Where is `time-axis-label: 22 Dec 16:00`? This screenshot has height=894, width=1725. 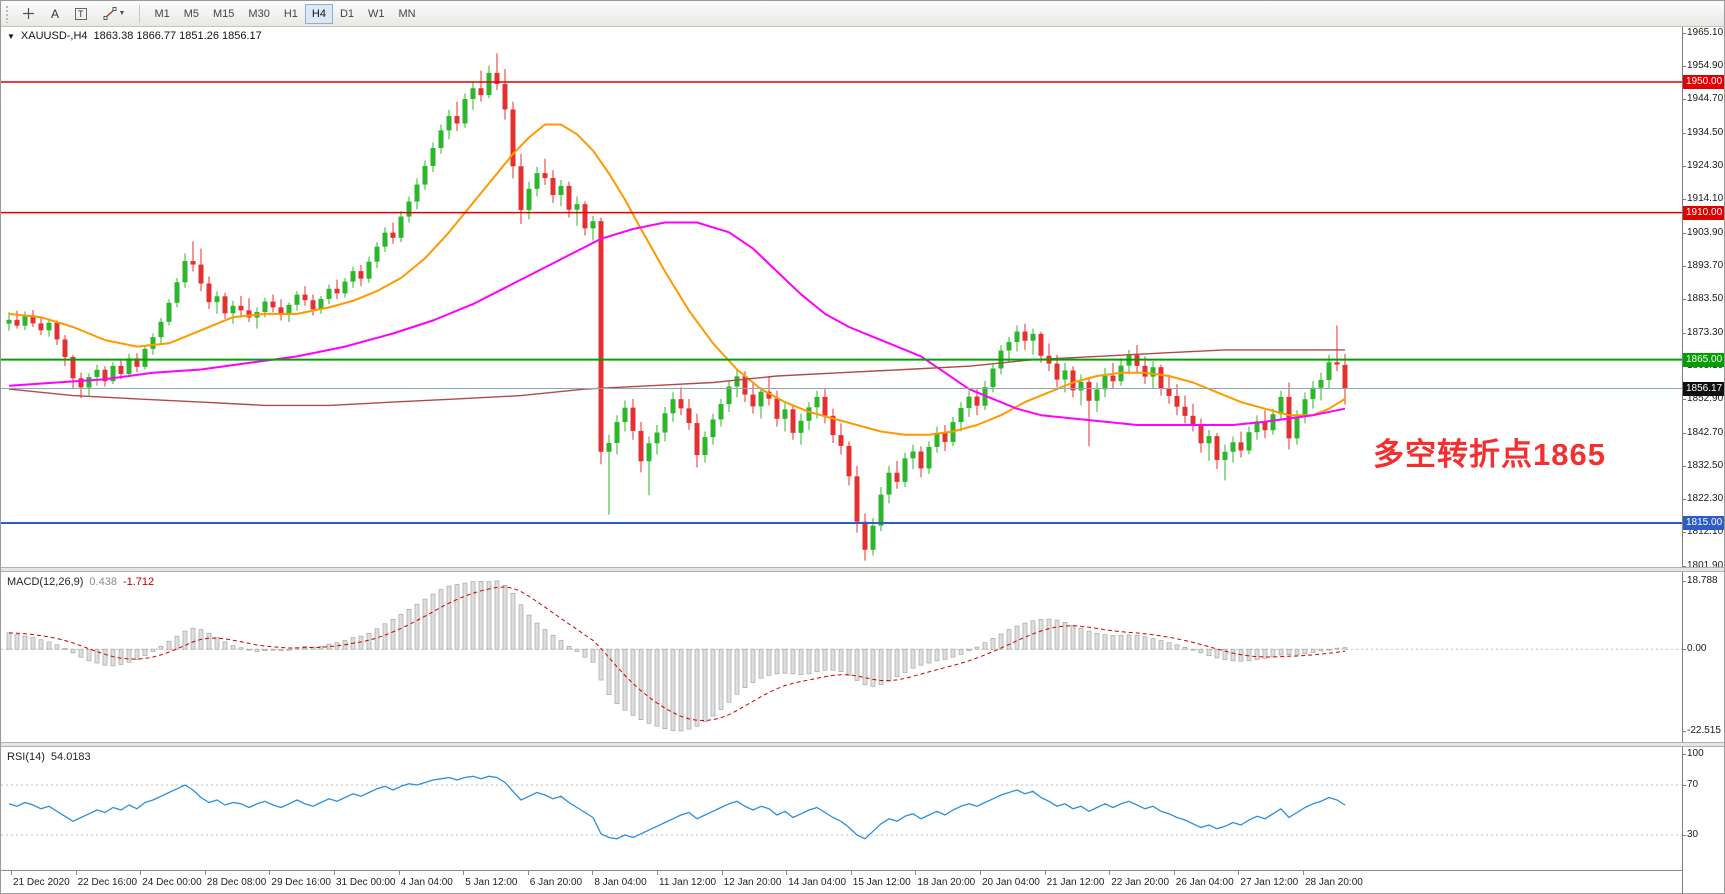
time-axis-label: 22 Dec 16:00 is located at coordinates (107, 882).